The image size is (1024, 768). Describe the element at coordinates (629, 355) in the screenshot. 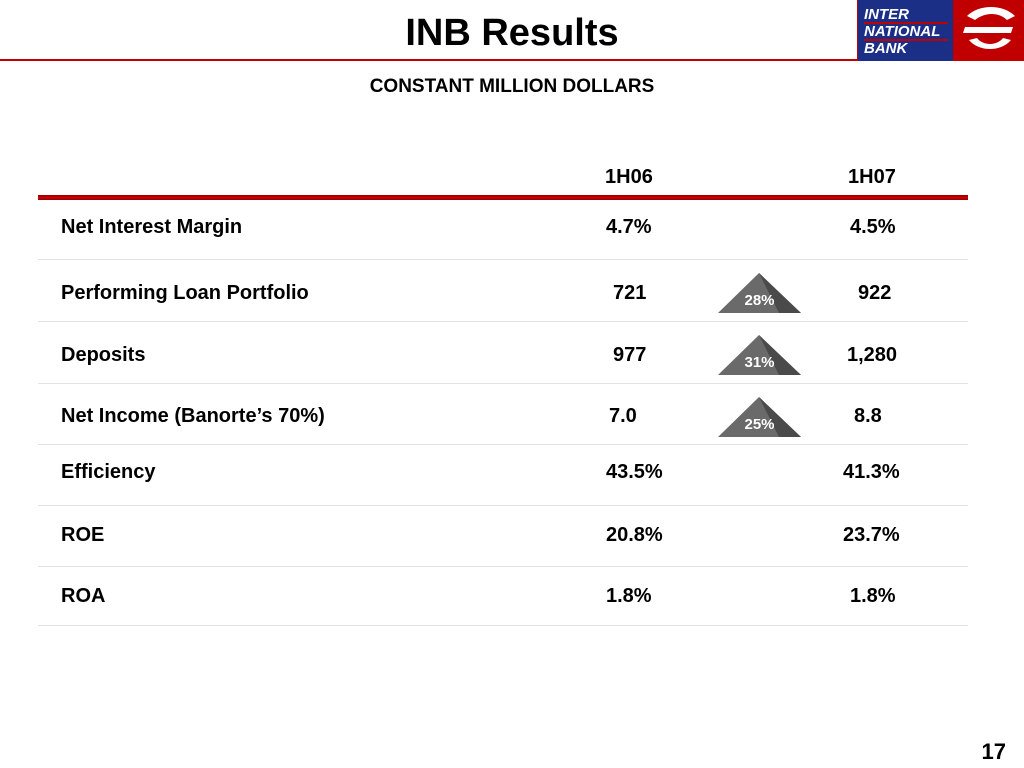

I see `value-1h06-deposits: 977` at that location.